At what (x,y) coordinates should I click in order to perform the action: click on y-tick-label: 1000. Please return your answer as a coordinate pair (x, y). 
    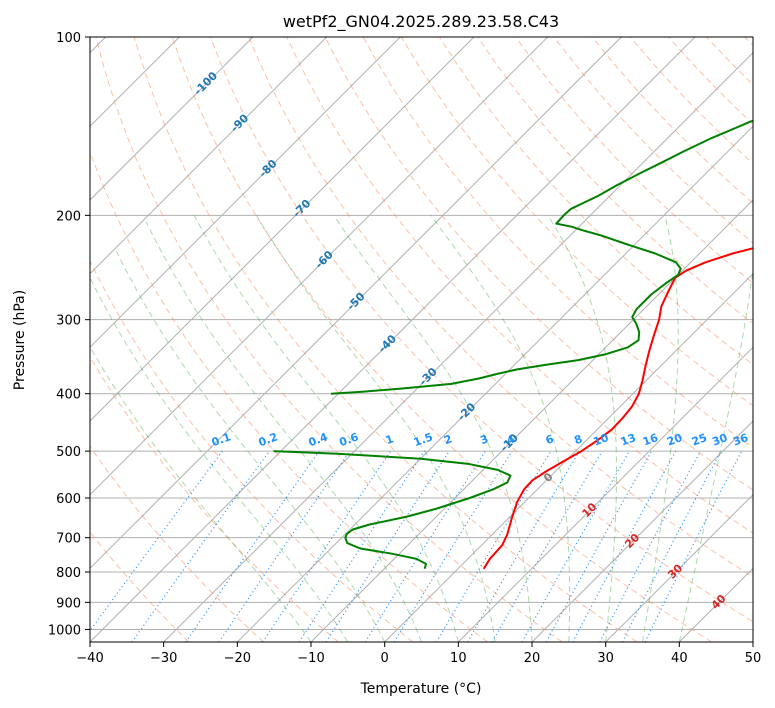
    Looking at the image, I should click on (64, 630).